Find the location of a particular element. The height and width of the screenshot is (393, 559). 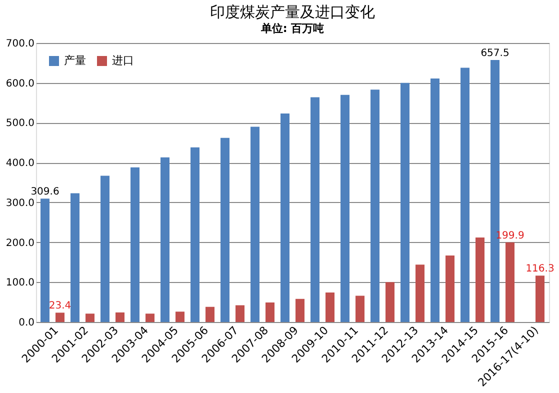

data-label: 309.6 is located at coordinates (45, 192).